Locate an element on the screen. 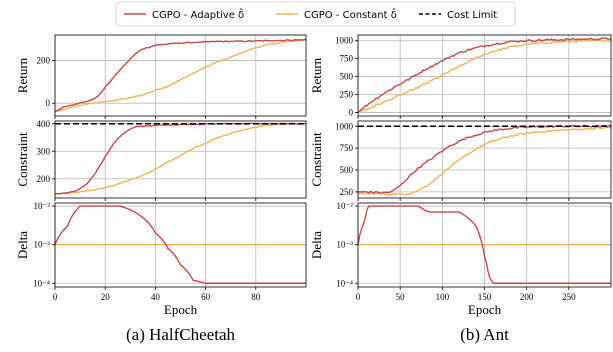 This screenshot has height=352, width=613. subplot-return: 0 250 500 750 1000 Return is located at coordinates (460, 76).